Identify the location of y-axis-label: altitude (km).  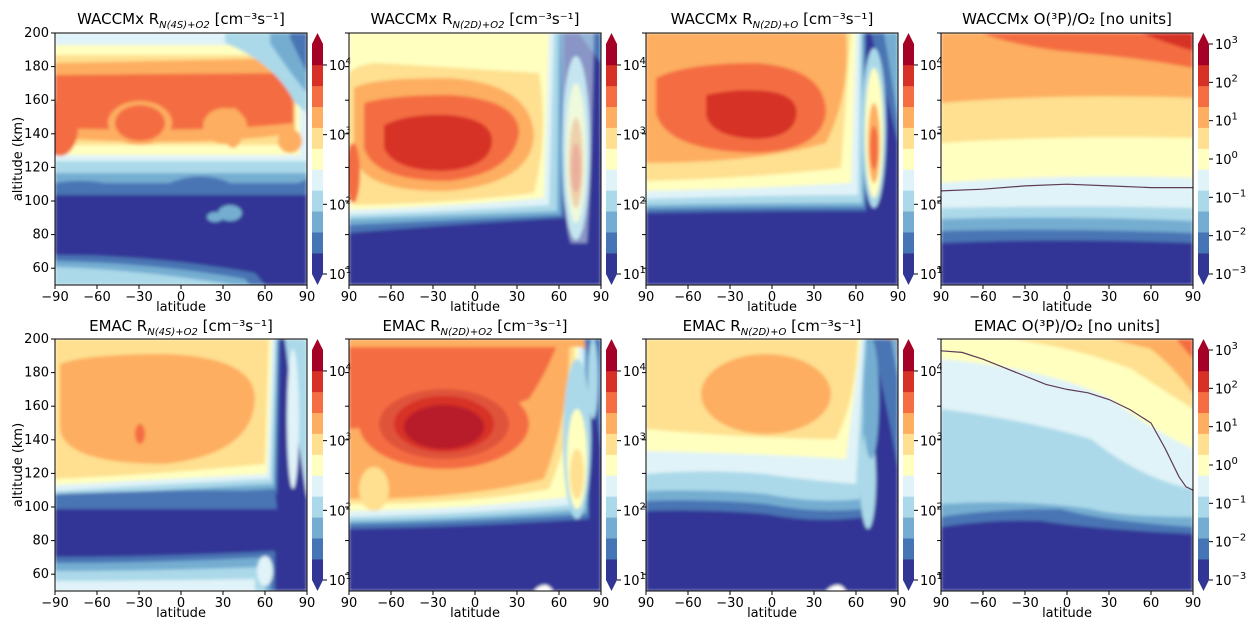
(18, 465).